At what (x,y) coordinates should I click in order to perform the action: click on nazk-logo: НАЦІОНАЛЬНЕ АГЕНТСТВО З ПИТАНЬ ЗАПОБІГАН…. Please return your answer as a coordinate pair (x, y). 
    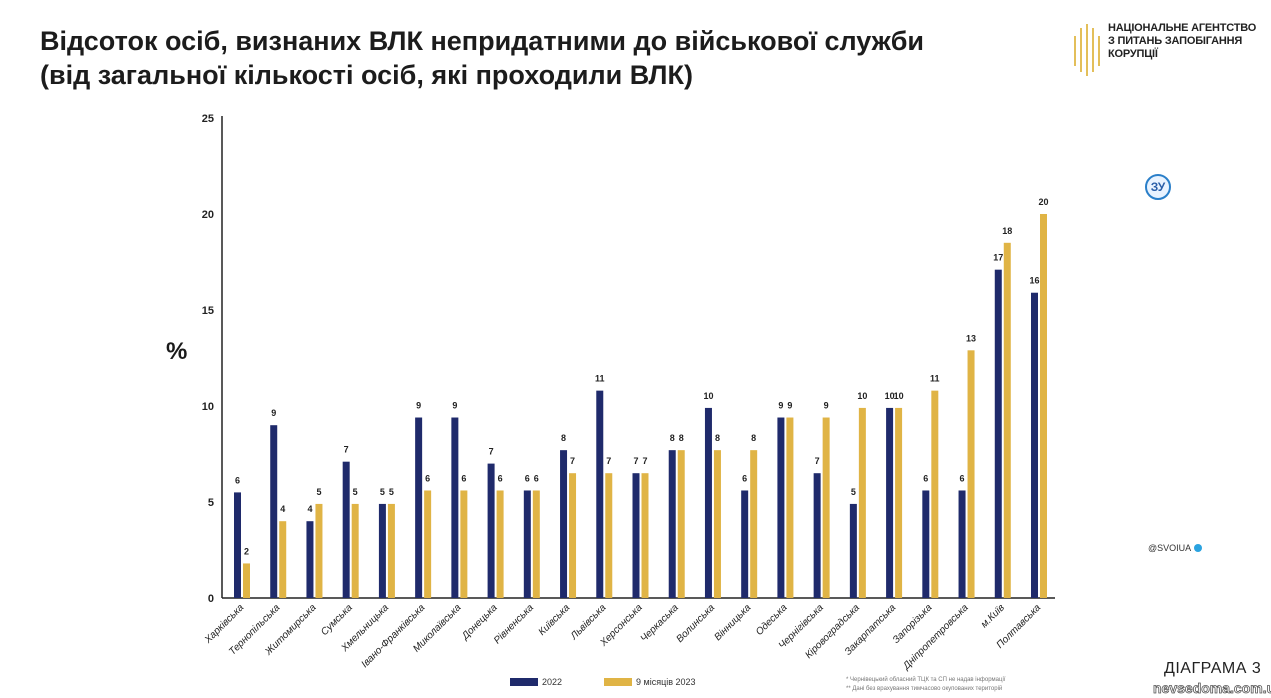
    Looking at the image, I should click on (1164, 50).